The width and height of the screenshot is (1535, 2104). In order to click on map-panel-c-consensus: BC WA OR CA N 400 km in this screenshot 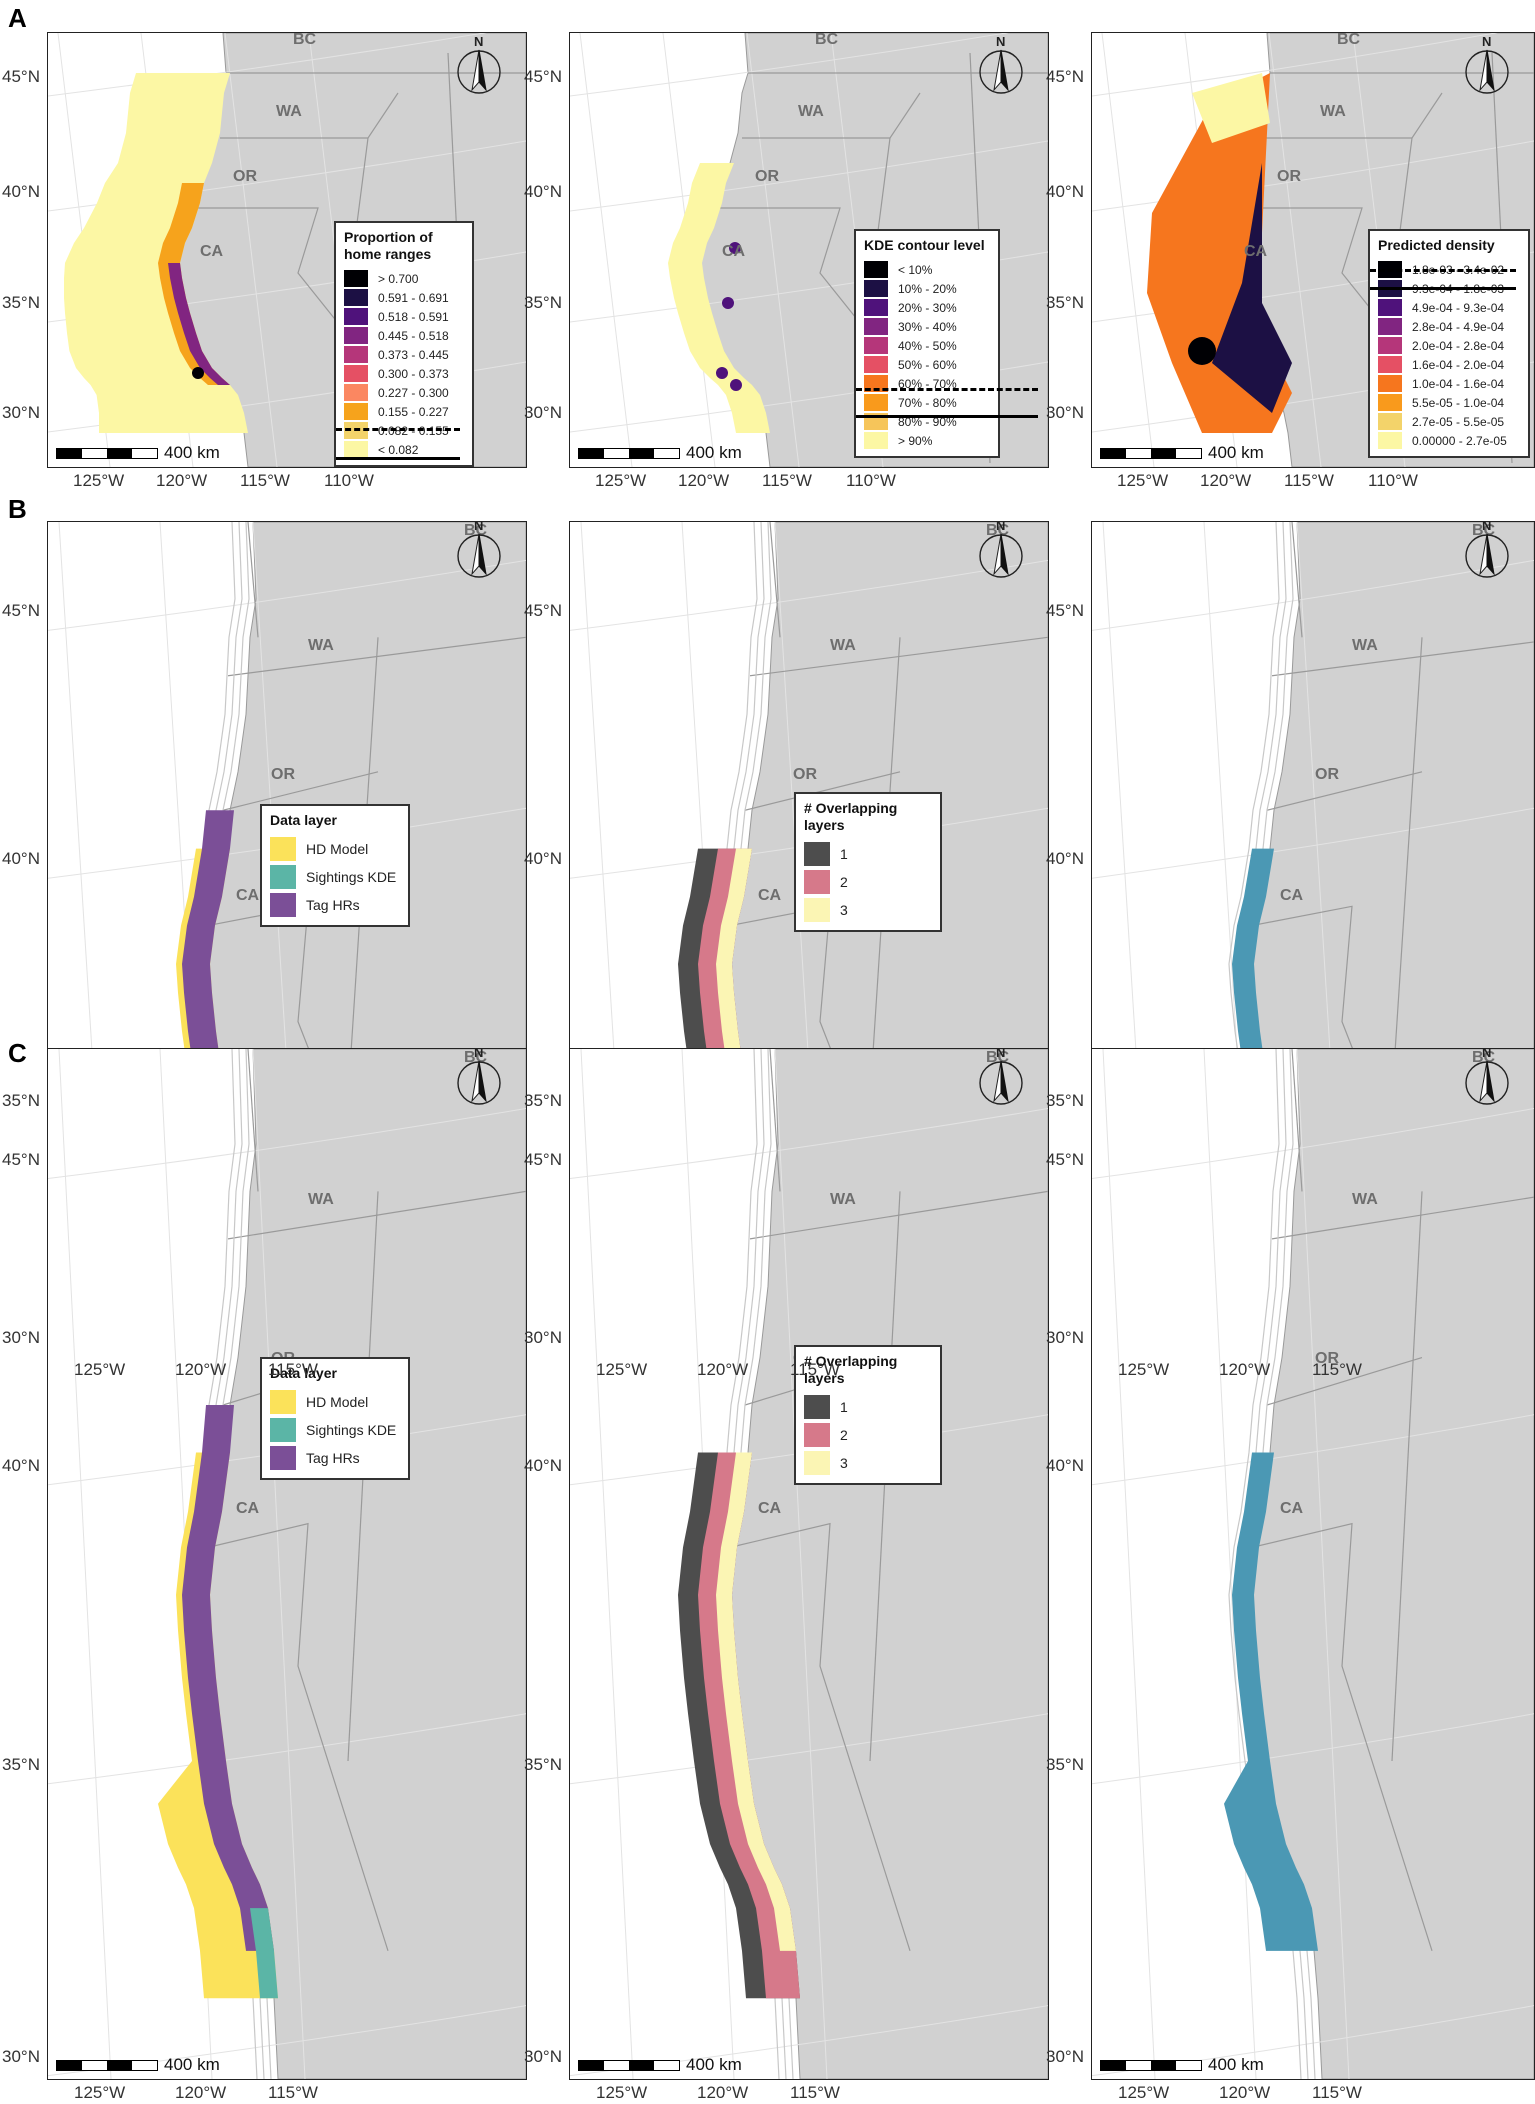, I will do `click(1313, 1564)`.